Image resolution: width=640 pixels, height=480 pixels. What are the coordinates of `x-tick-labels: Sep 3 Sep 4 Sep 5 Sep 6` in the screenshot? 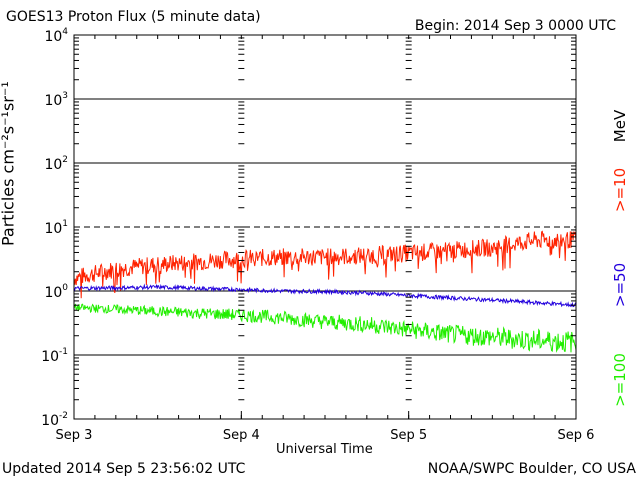 It's located at (325, 435).